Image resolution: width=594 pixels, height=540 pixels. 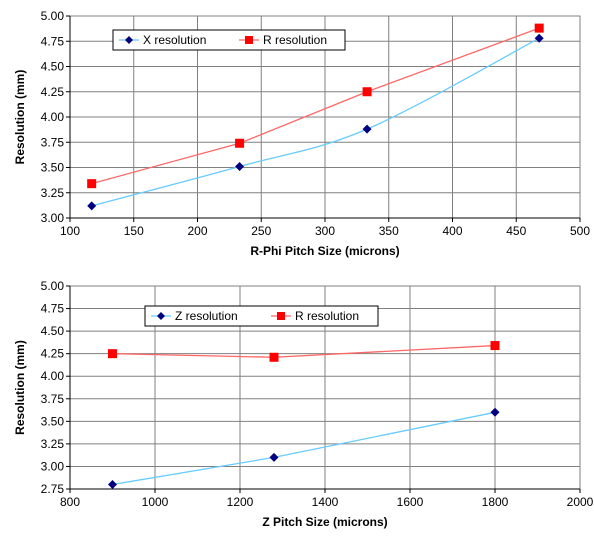 I want to click on x-tick-label: 1800, so click(x=495, y=502).